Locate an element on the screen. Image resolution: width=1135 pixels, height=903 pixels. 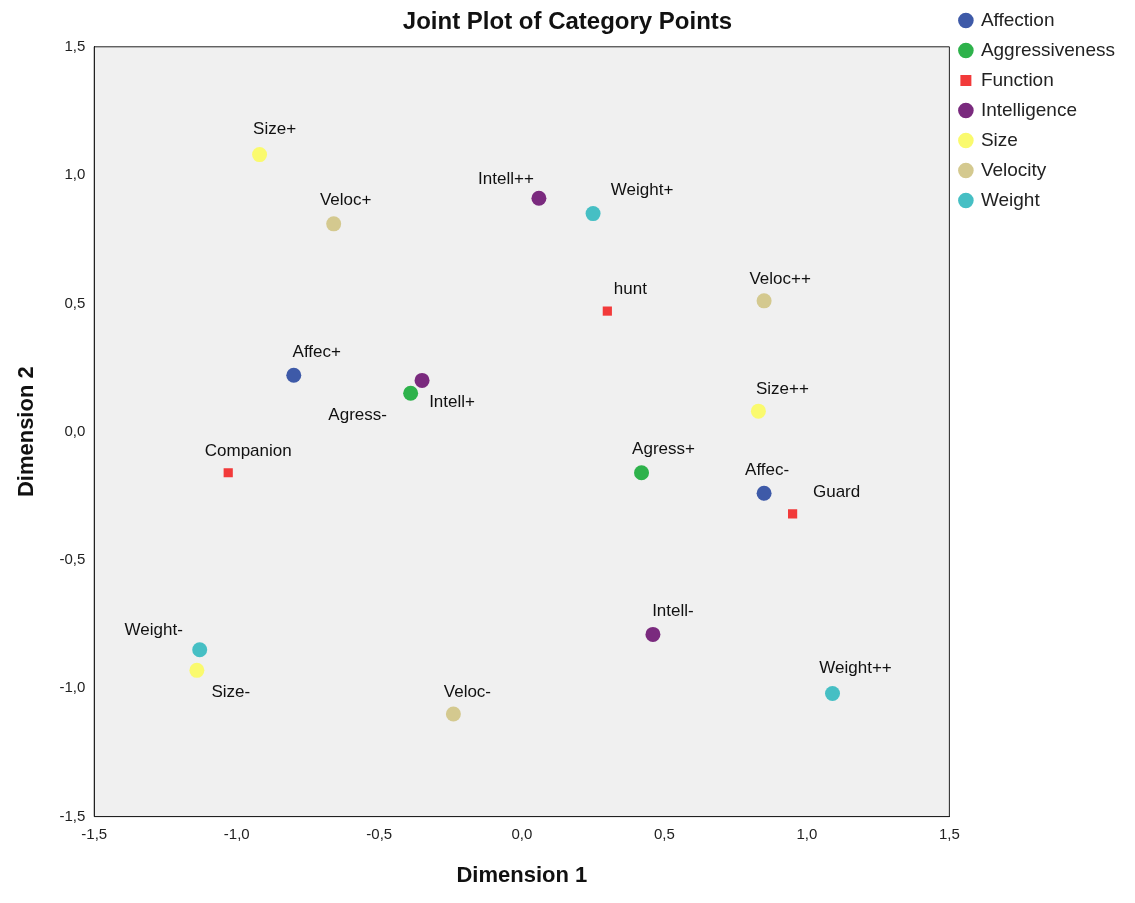
annotation: Affec- is located at coordinates (767, 469).